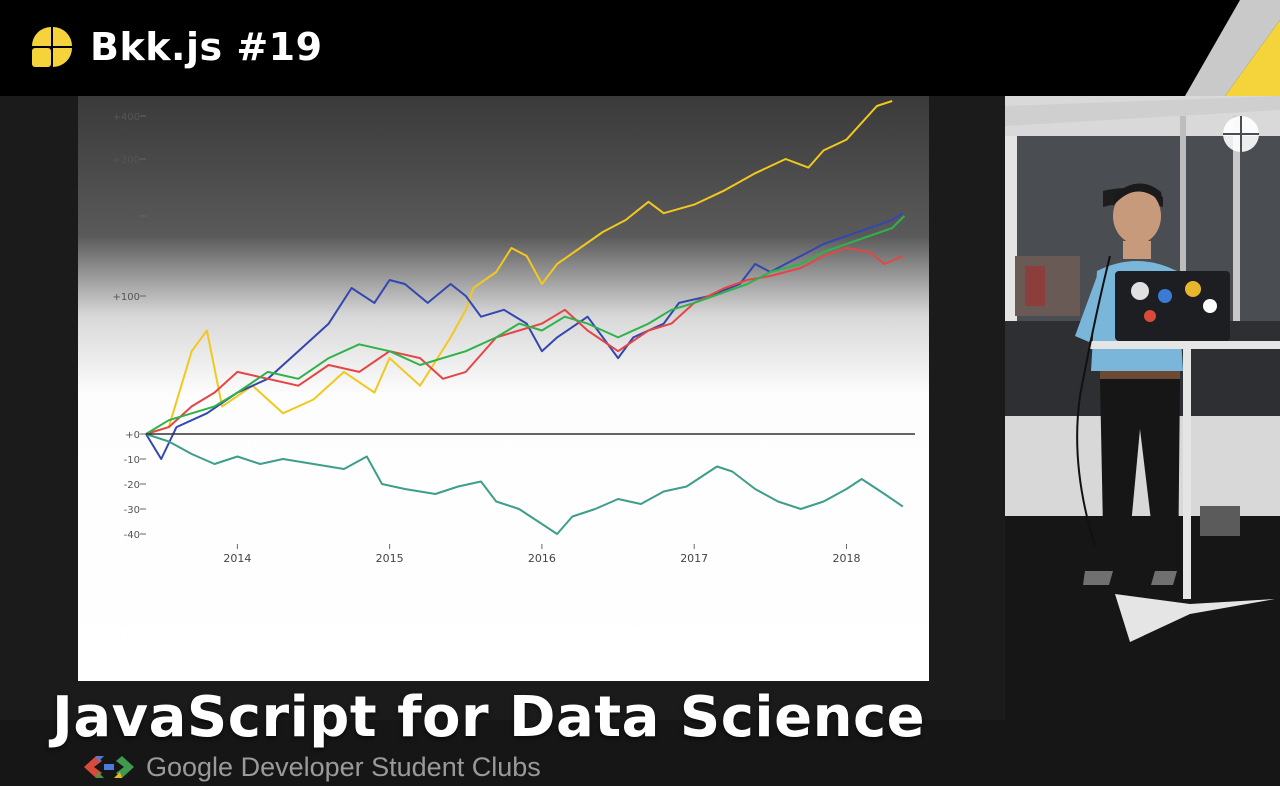  Describe the element at coordinates (542, 558) in the screenshot. I see `x-tick-label: 2016` at that location.